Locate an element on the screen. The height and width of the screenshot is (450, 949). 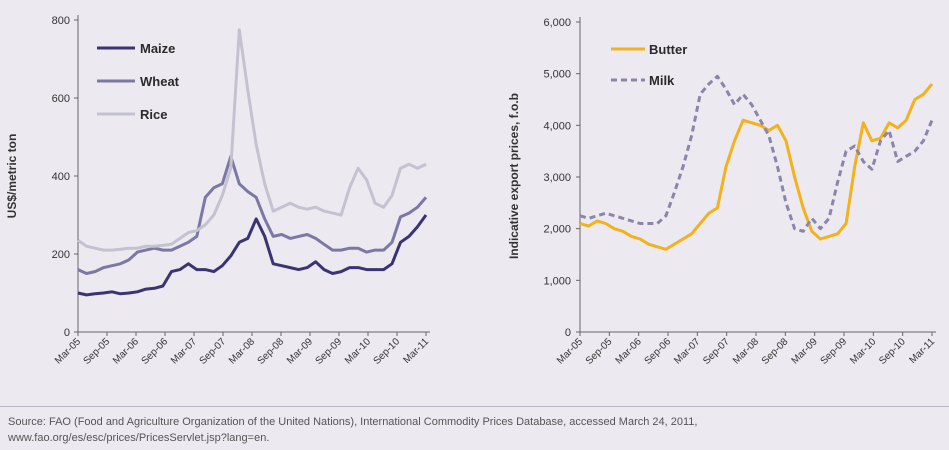
legend-label-milk: Milk is located at coordinates (662, 80).